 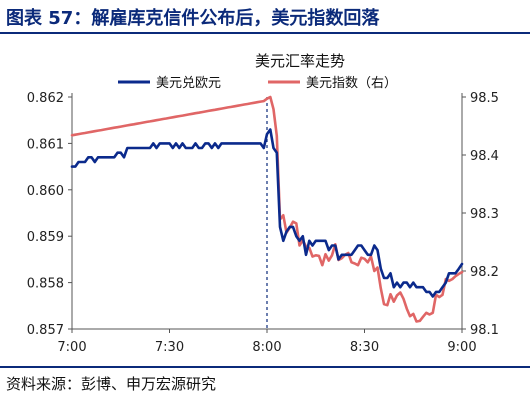 What do you see at coordinates (266, 347) in the screenshot?
I see `x-tick-label: 8:00` at bounding box center [266, 347].